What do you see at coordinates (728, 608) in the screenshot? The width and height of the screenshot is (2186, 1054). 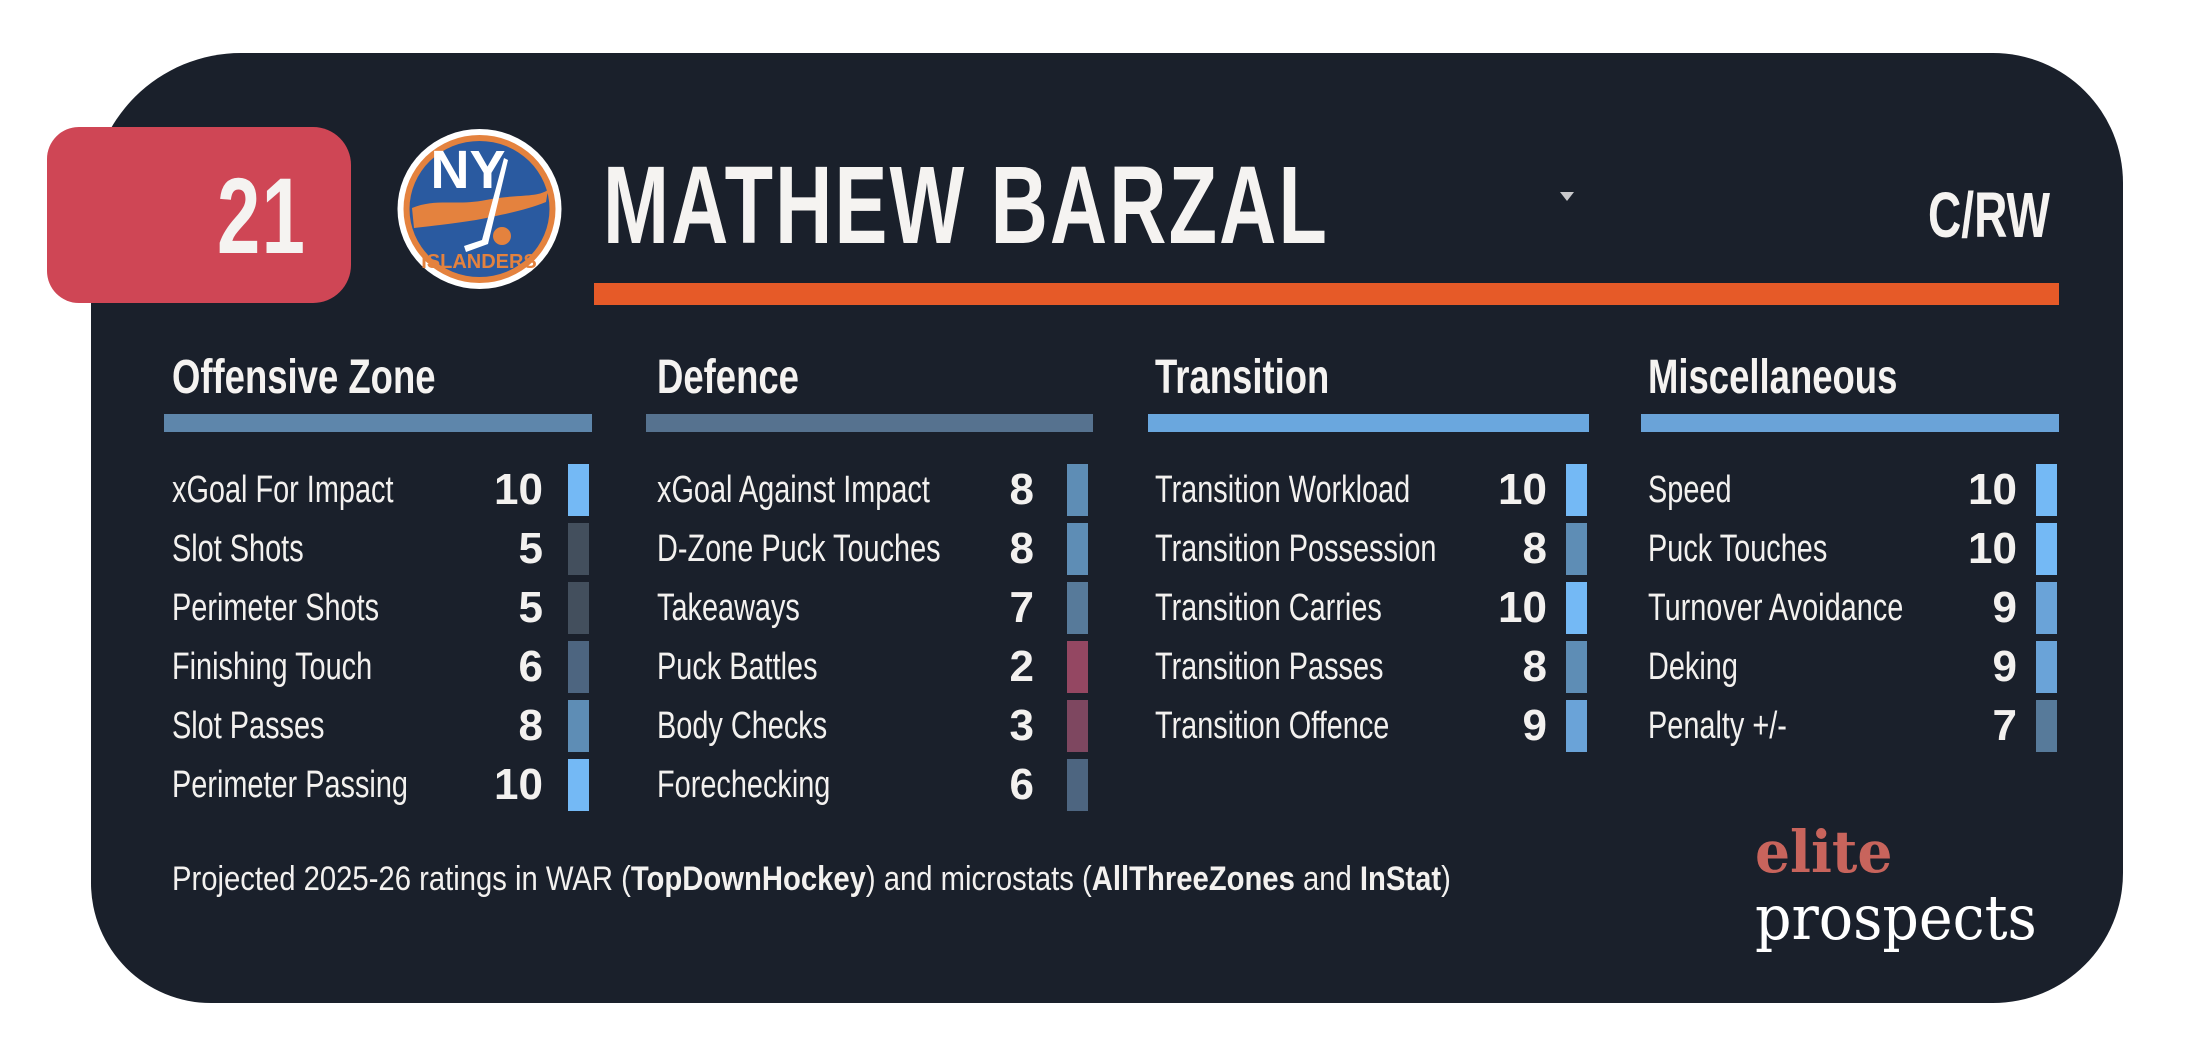 I see `stat-label: Takeaways` at bounding box center [728, 608].